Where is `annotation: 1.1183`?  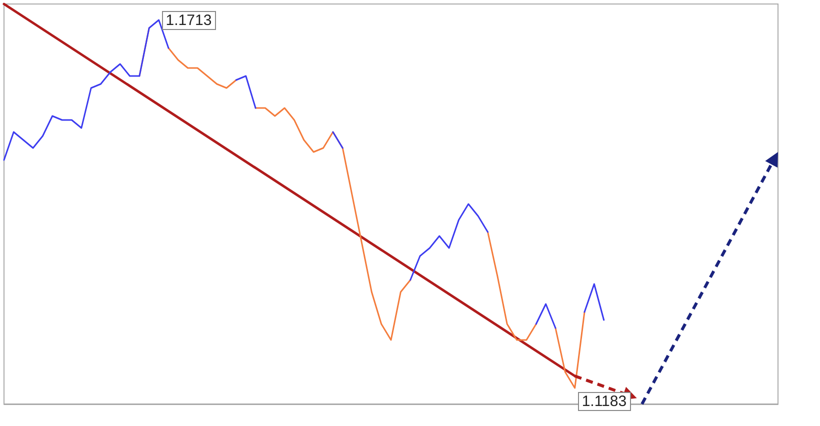 annotation: 1.1183 is located at coordinates (604, 401).